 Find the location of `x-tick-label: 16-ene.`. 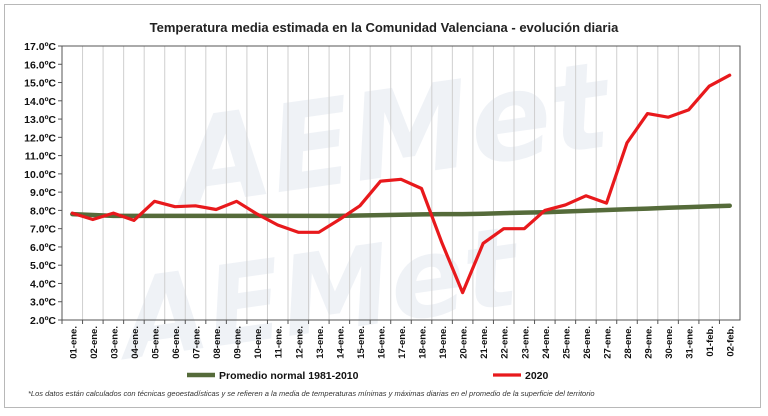

x-tick-label: 16-ene. is located at coordinates (381, 342).